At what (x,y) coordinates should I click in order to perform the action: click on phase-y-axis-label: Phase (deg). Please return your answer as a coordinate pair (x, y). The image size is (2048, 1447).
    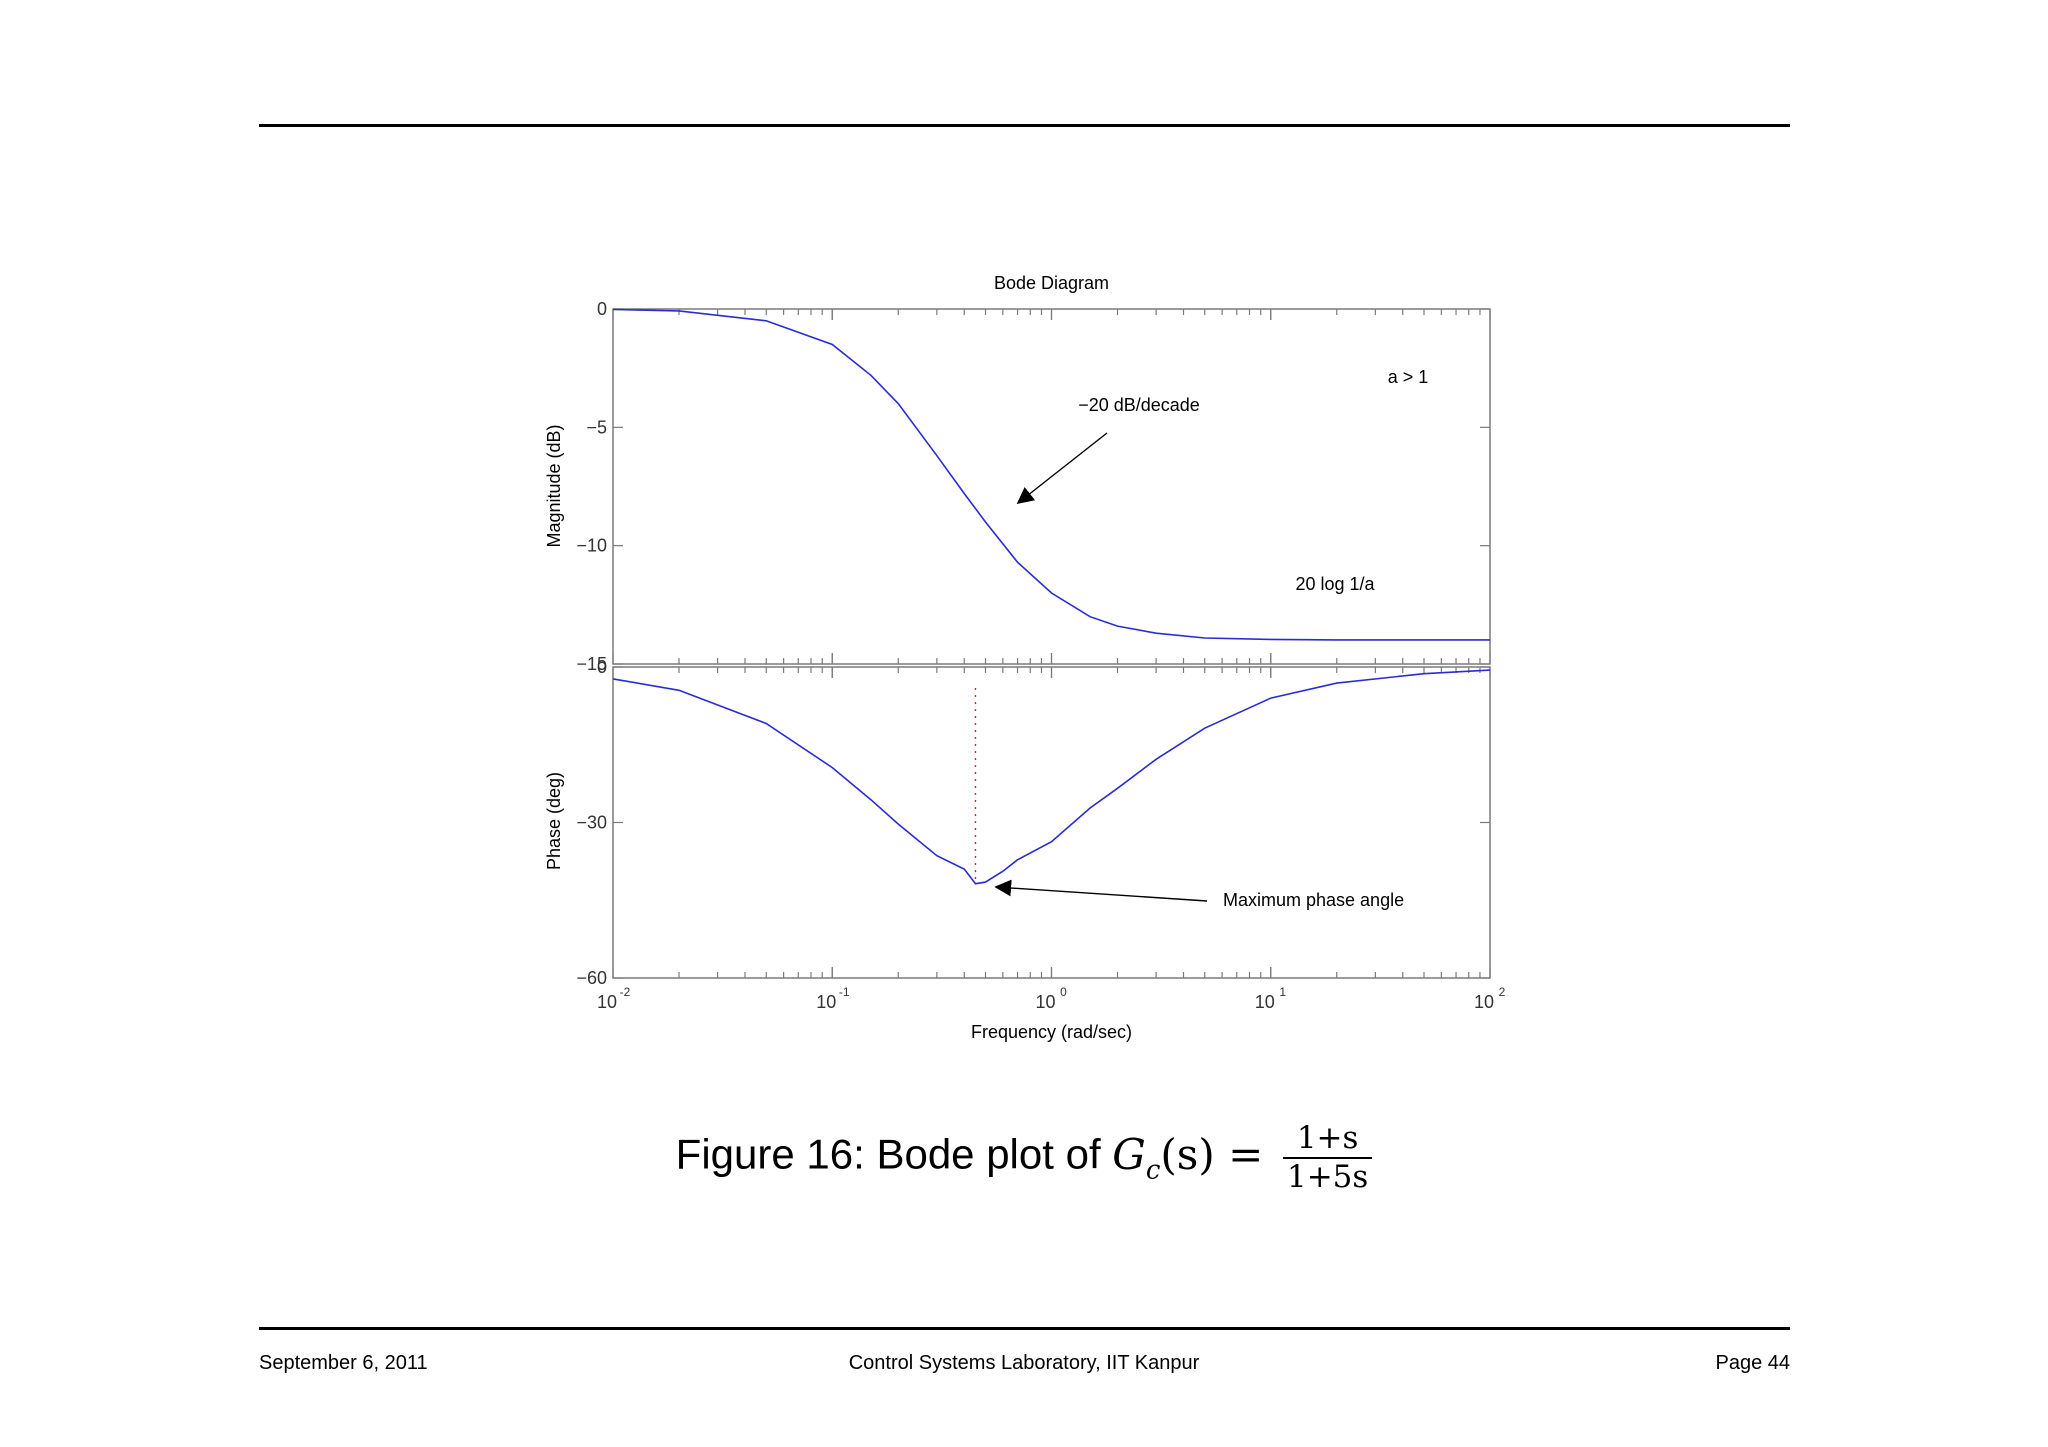
    Looking at the image, I should click on (554, 821).